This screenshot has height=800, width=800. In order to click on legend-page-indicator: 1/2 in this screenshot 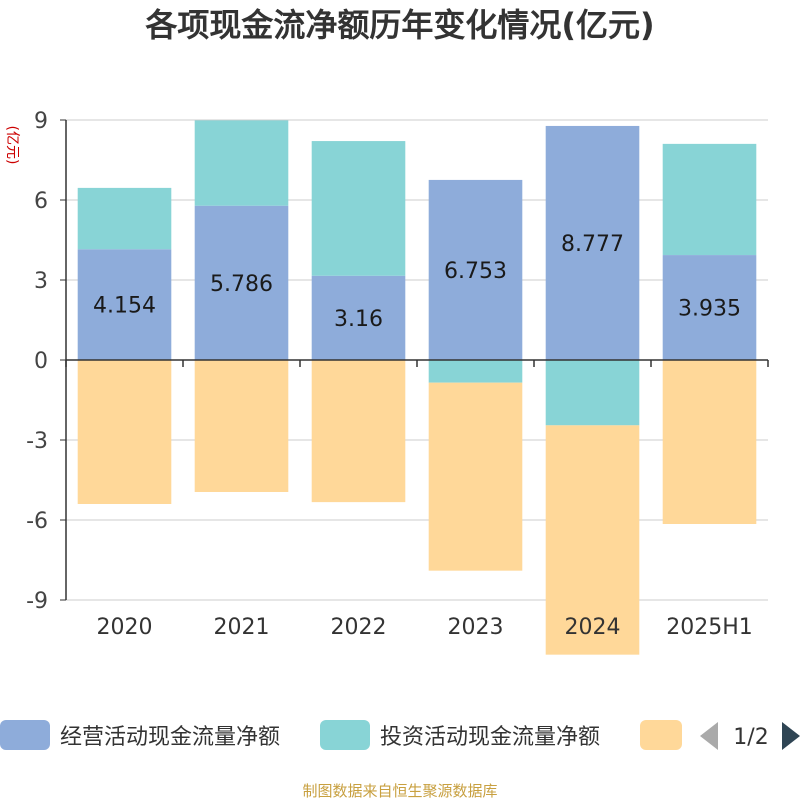, I will do `click(750, 737)`.